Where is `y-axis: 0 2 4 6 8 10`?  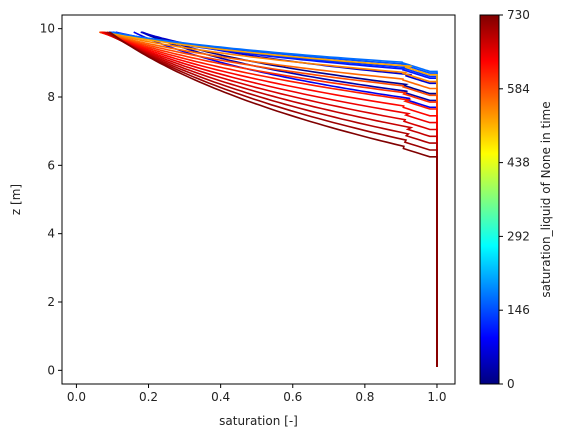 y-axis: 0 2 4 6 8 10 is located at coordinates (51, 199).